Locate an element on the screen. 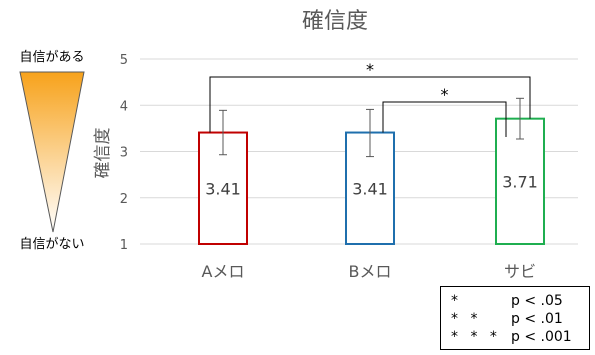 Image resolution: width=595 pixels, height=355 pixels. x-category-label: Aメロ is located at coordinates (223, 271).